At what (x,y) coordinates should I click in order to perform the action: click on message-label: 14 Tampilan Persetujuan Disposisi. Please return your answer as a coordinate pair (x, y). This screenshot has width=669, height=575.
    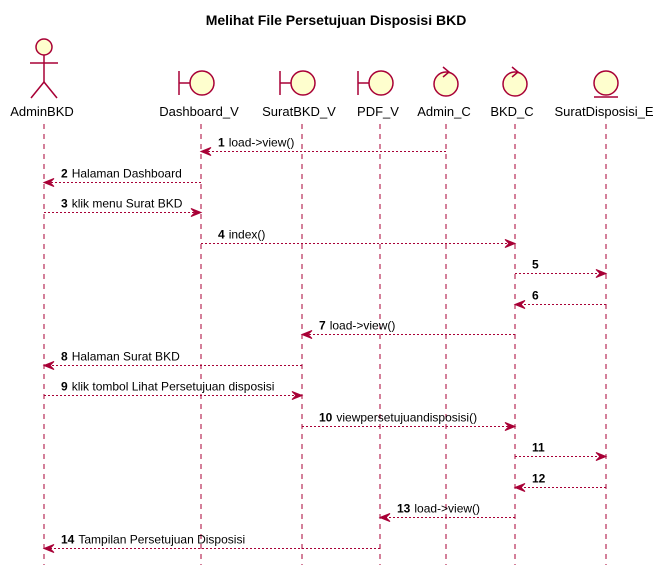
    Looking at the image, I should click on (153, 540).